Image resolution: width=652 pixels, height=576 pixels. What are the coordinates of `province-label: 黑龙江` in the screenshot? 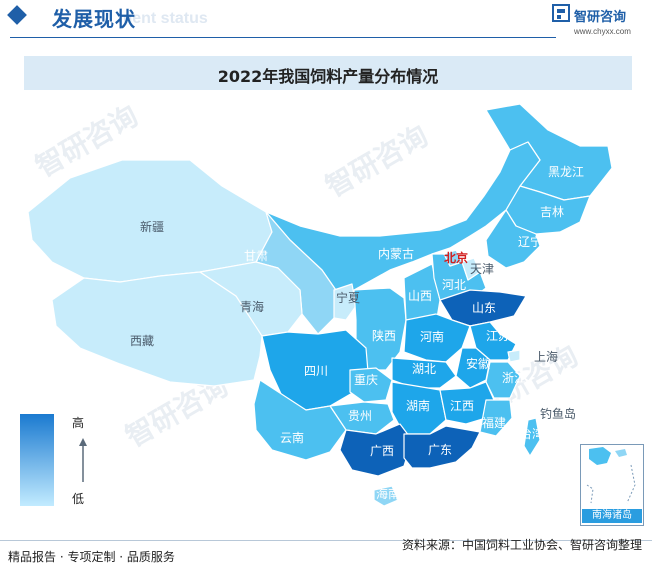 It's located at (566, 172).